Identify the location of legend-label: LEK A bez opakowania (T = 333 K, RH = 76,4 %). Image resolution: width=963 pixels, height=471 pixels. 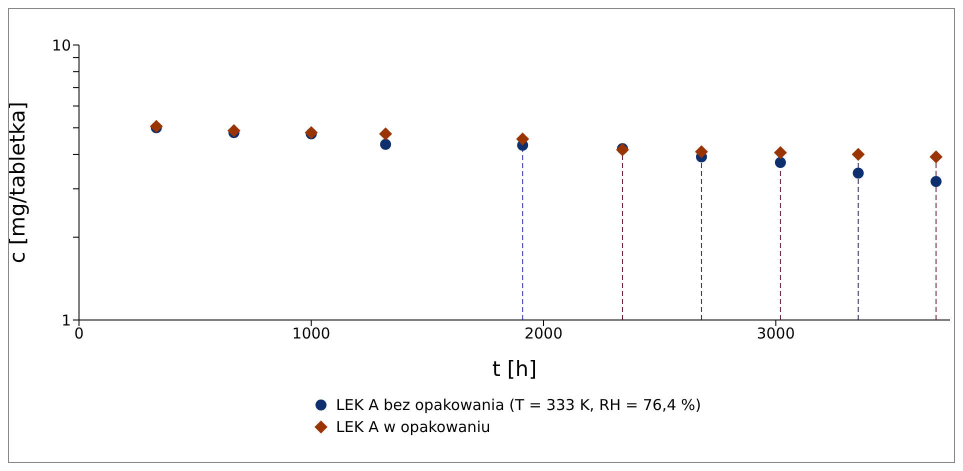
(519, 405).